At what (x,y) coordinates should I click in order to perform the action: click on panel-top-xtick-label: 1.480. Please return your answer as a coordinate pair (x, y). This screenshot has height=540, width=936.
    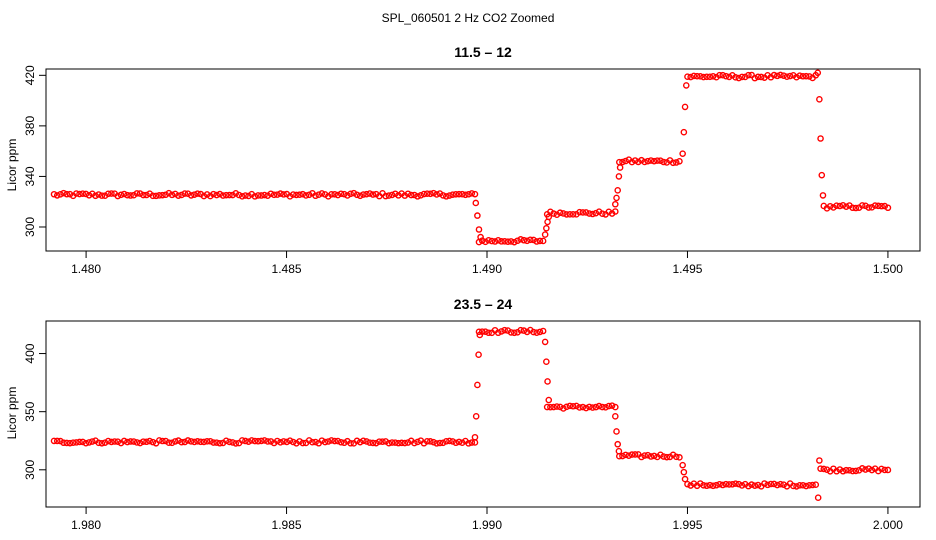
    Looking at the image, I should click on (86, 269).